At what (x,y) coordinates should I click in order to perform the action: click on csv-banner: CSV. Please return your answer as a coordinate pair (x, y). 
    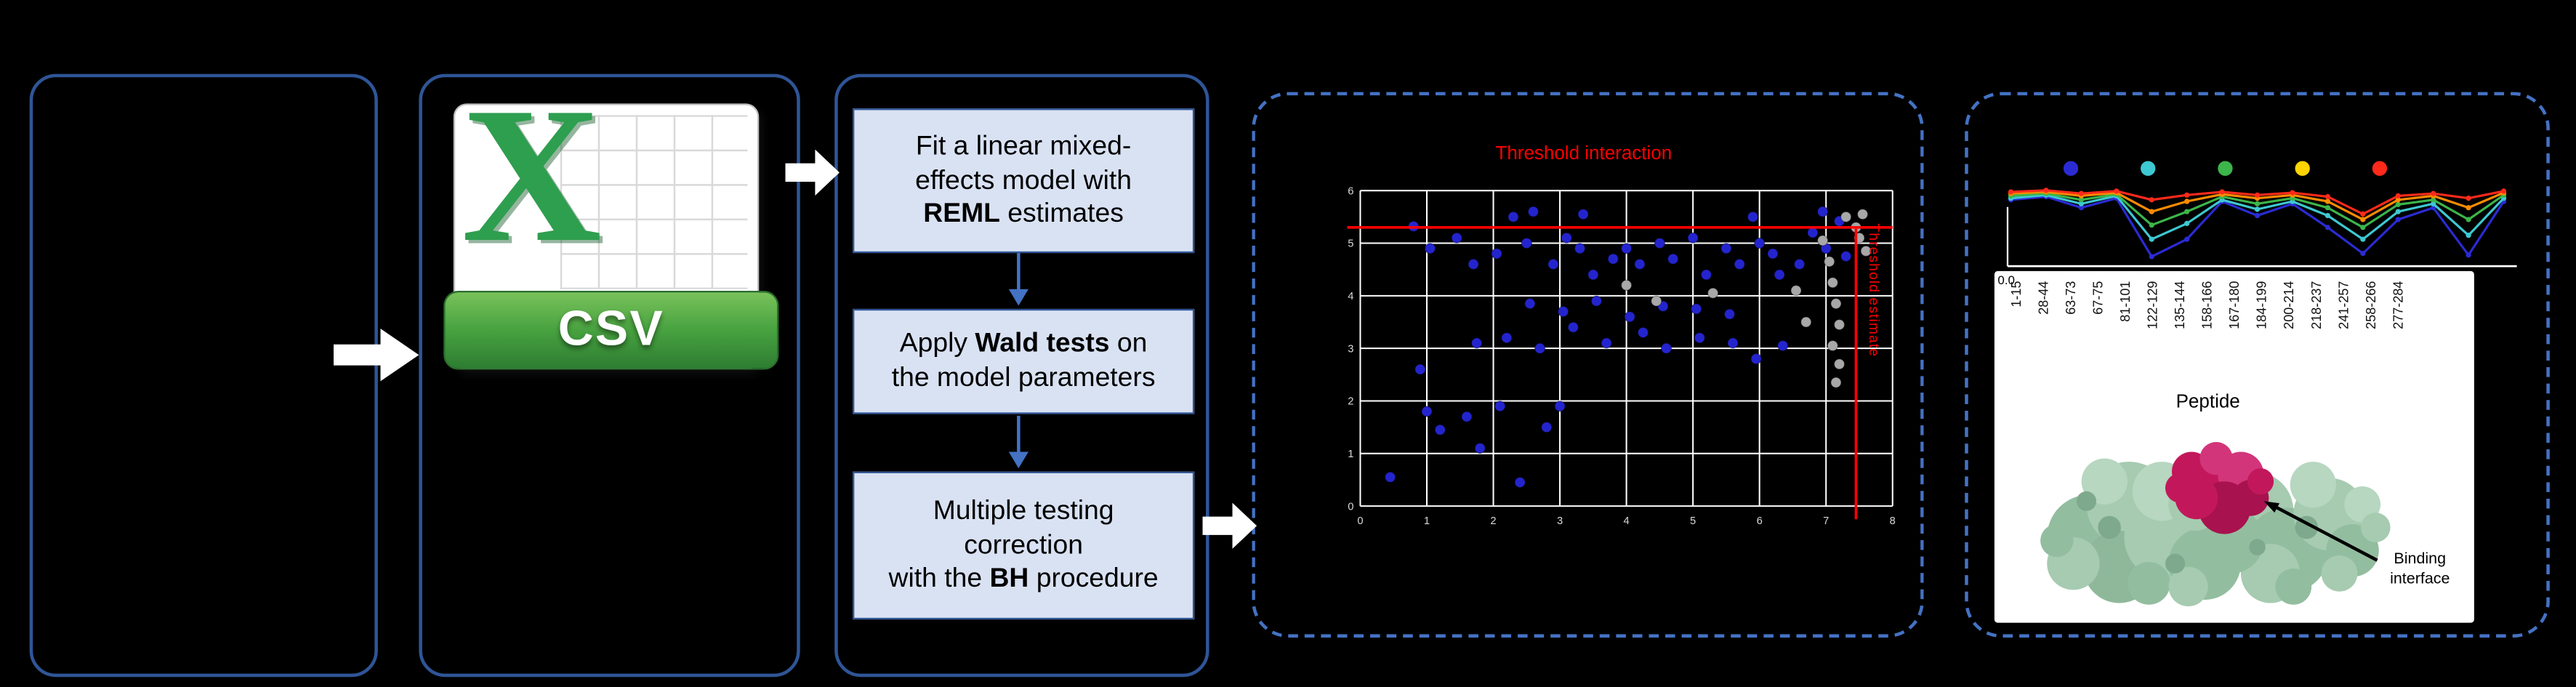
    Looking at the image, I should click on (611, 330).